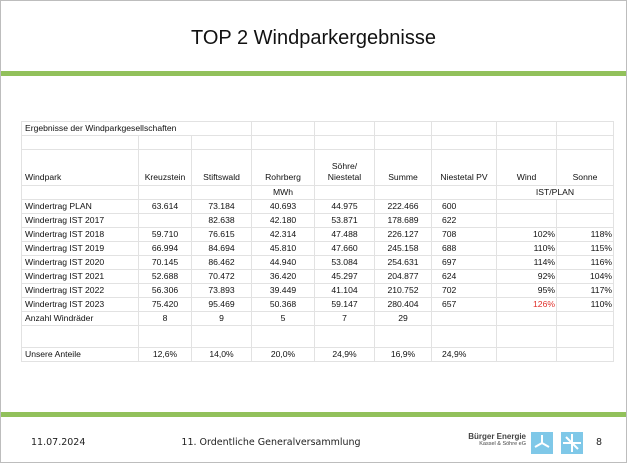  What do you see at coordinates (344, 304) in the screenshot?
I see `table-cell: 59.147` at bounding box center [344, 304].